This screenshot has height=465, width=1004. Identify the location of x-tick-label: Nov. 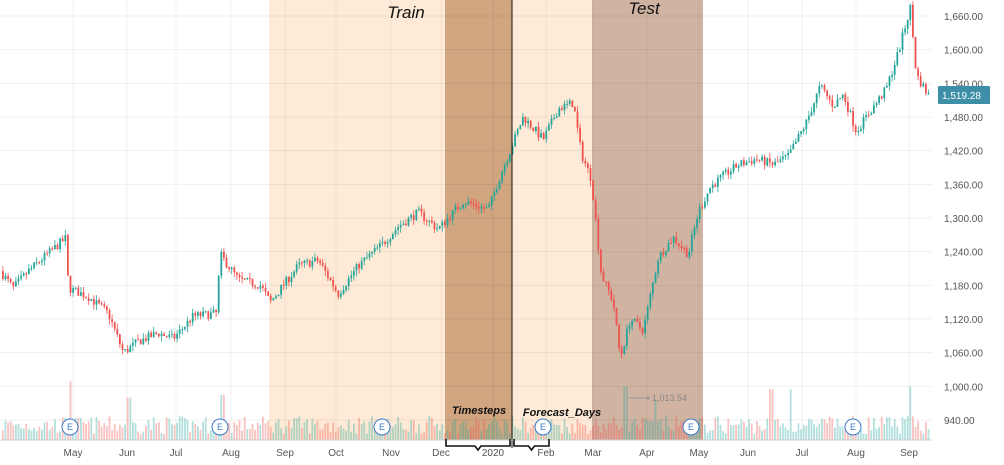
(391, 453).